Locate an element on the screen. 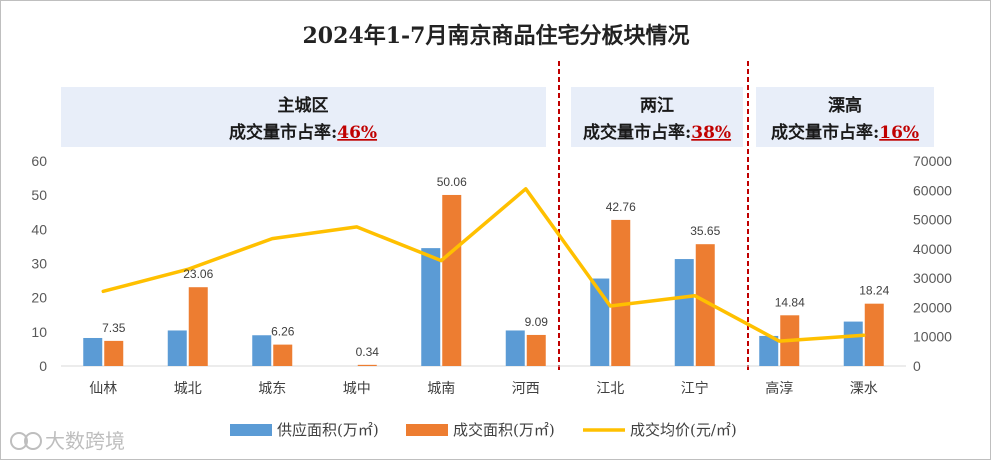 The width and height of the screenshot is (991, 460). y-left-tick-label: 40 is located at coordinates (39, 229).